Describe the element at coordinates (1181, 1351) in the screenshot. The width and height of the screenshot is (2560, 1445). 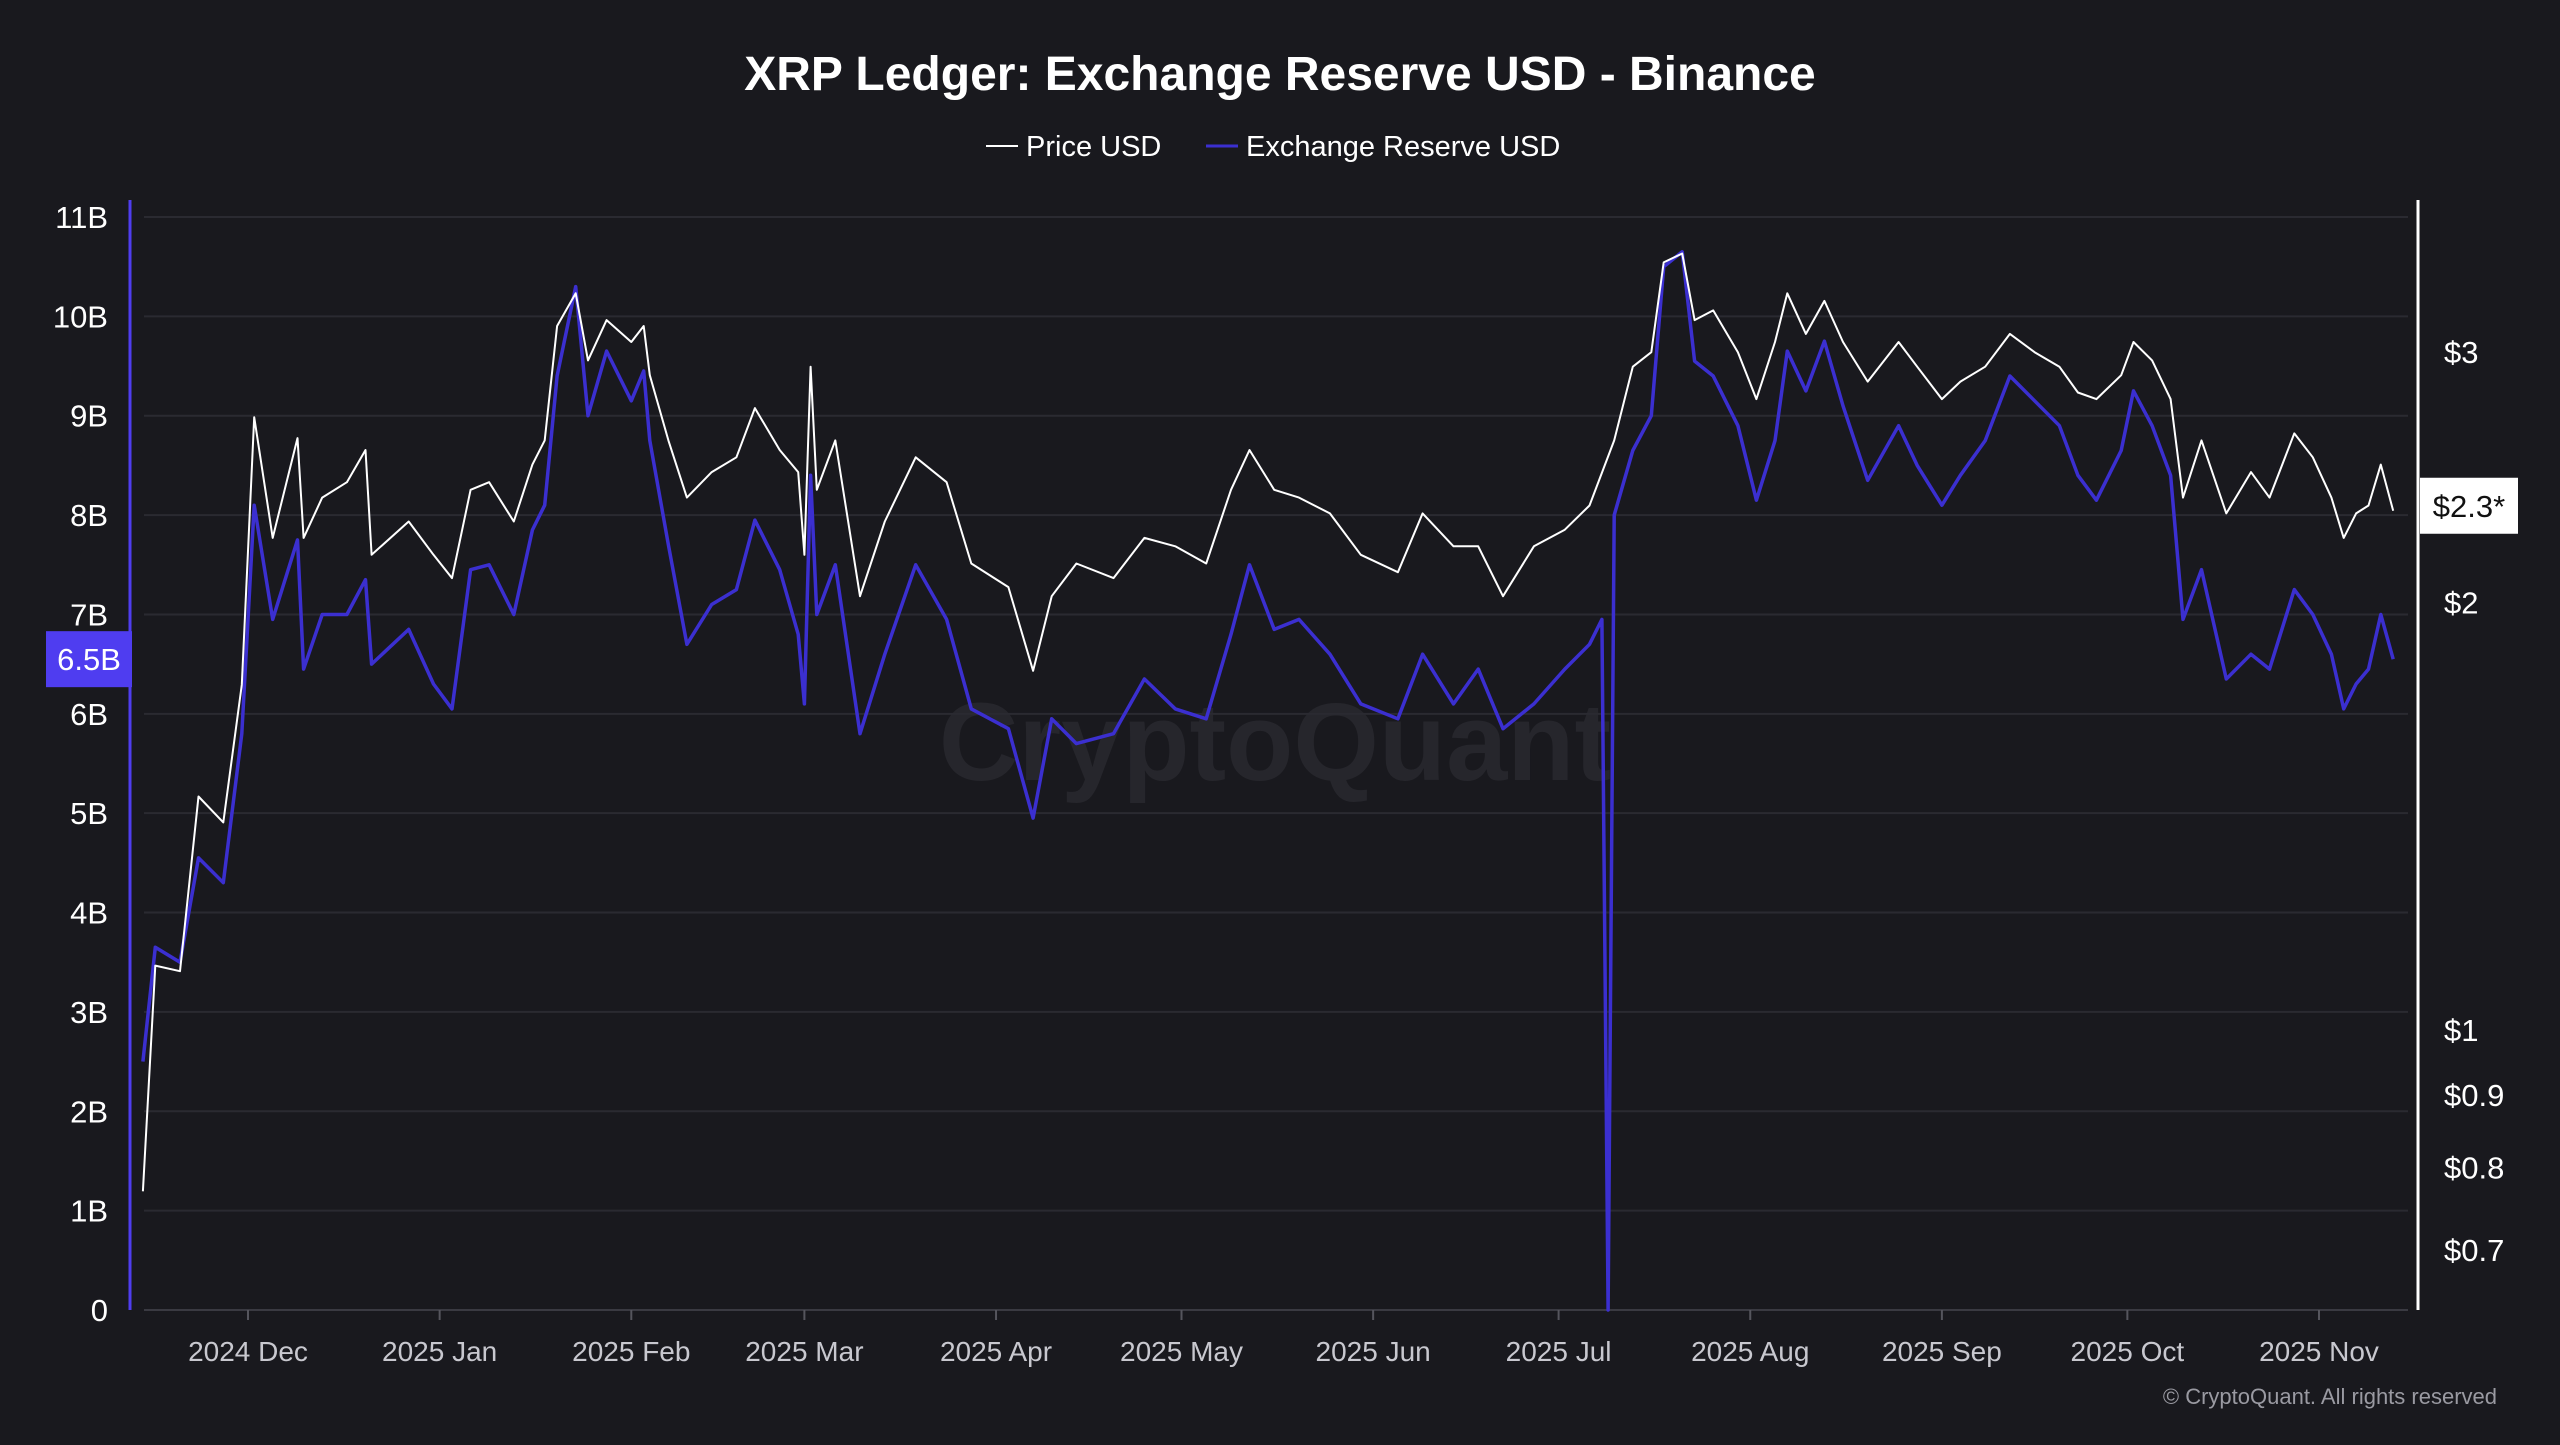
I see `x-tick-label: 2025 May` at that location.